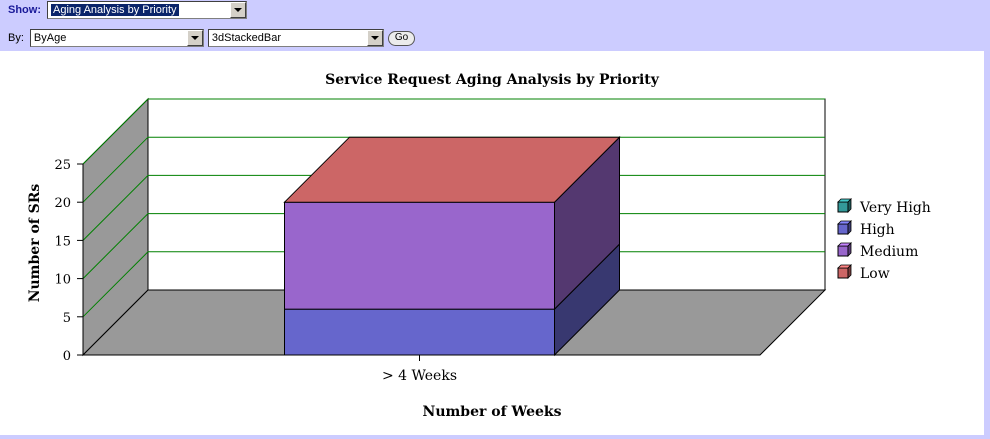 The height and width of the screenshot is (439, 990). Describe the element at coordinates (116, 38) in the screenshot. I see `by-select: ByAge` at that location.